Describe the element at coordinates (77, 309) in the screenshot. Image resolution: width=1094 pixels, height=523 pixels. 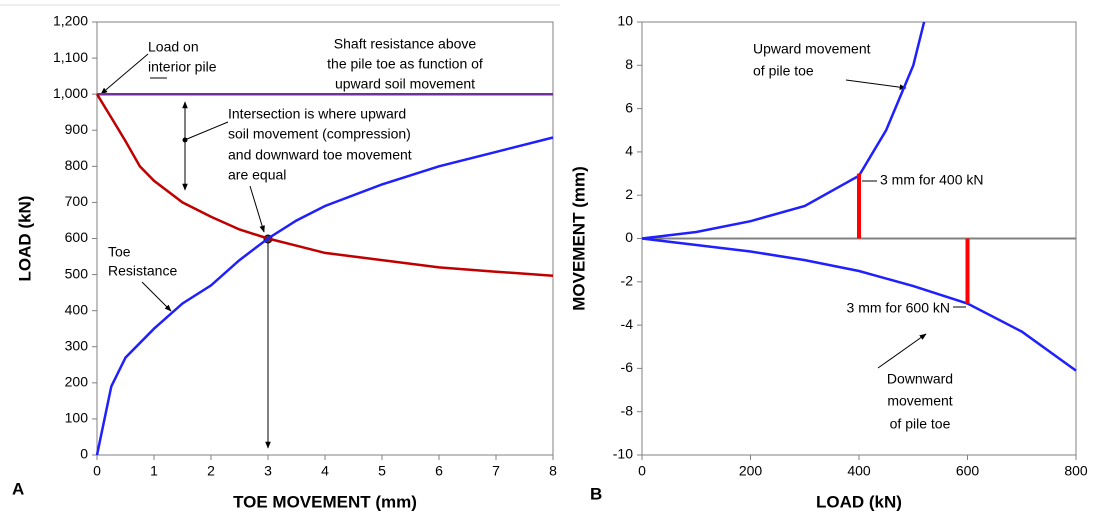
I see `y-tick-label: 400` at that location.